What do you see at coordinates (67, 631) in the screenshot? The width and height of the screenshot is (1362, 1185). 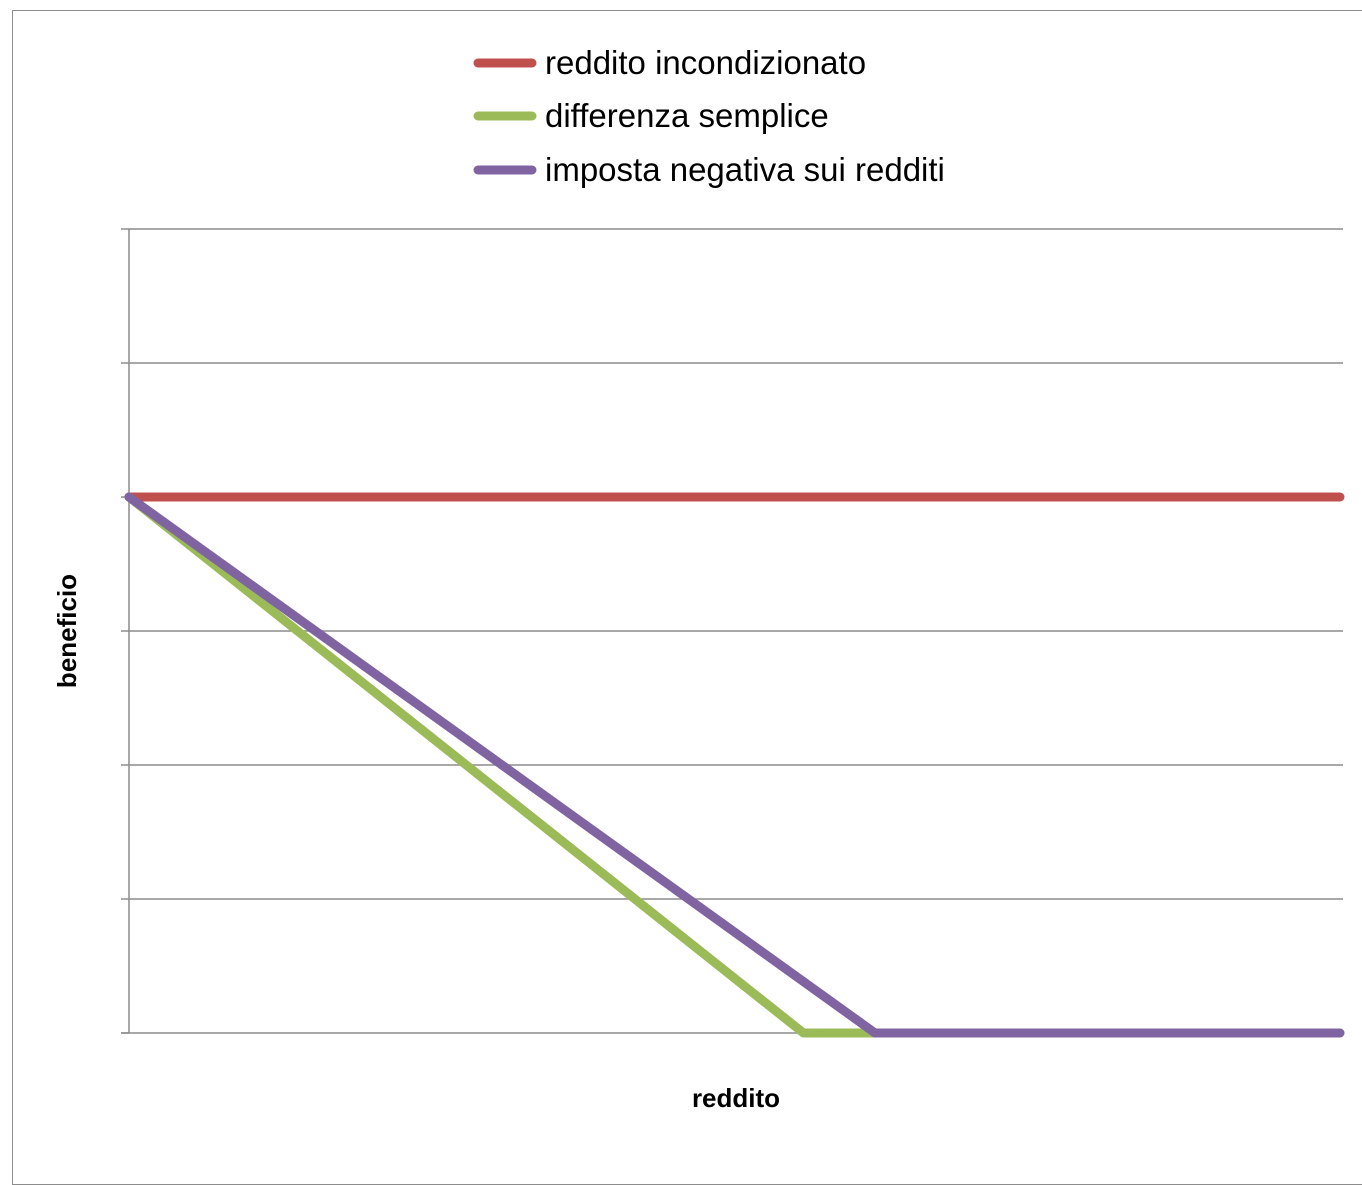 I see `y-axis-title: beneficio` at bounding box center [67, 631].